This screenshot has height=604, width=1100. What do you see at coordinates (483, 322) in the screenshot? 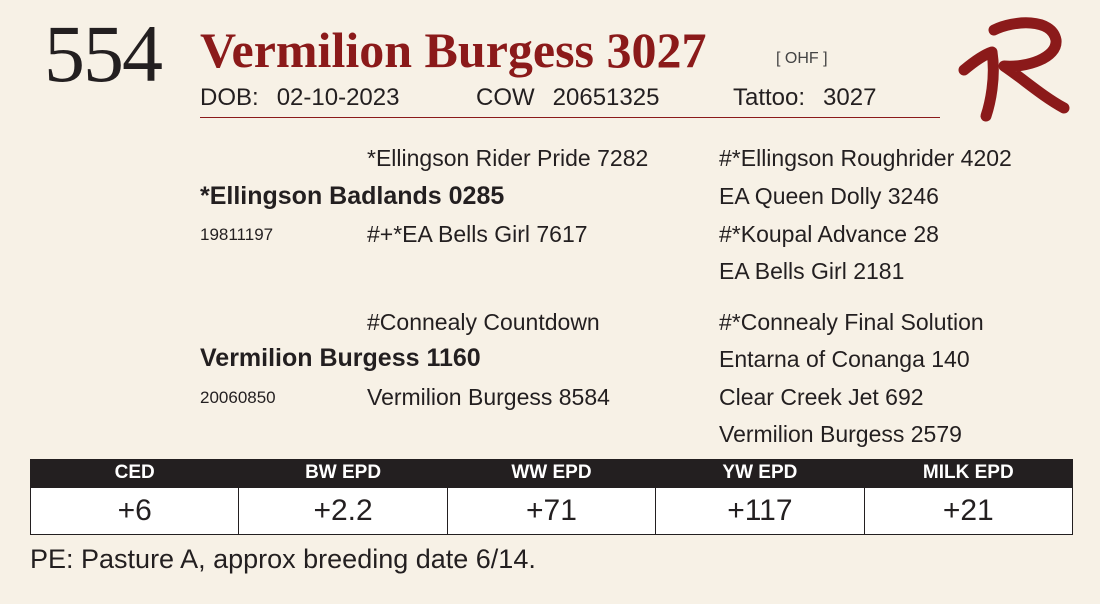
I see `pedigree-dam-sire: #Connealy Countdown` at bounding box center [483, 322].